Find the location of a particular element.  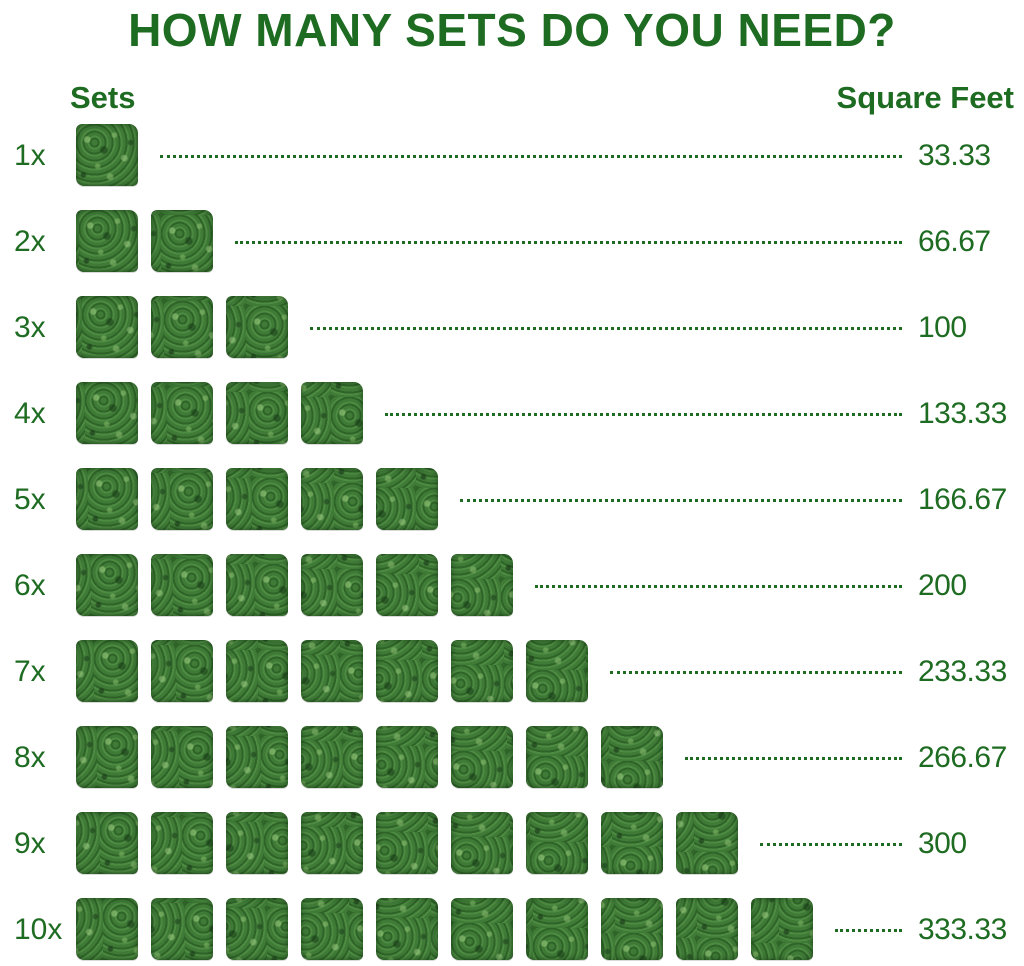

square-feet-value: 66.67 is located at coordinates (954, 241).